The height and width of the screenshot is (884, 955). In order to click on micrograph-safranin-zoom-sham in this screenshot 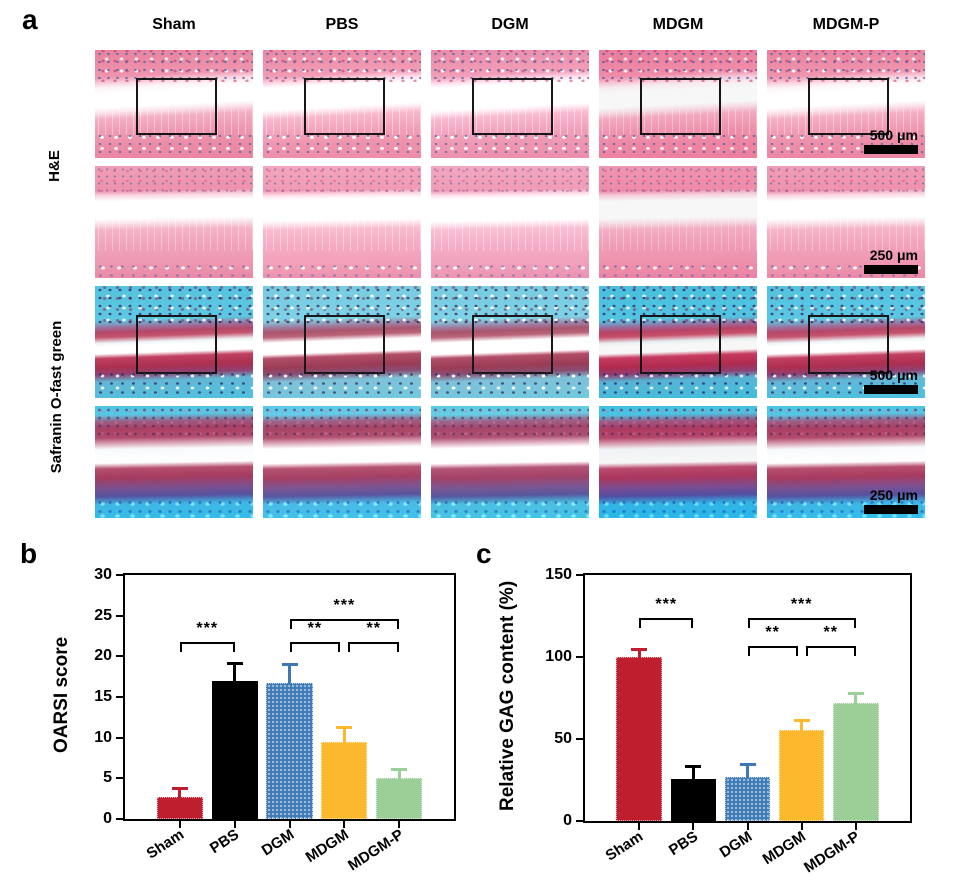, I will do `click(174, 462)`.